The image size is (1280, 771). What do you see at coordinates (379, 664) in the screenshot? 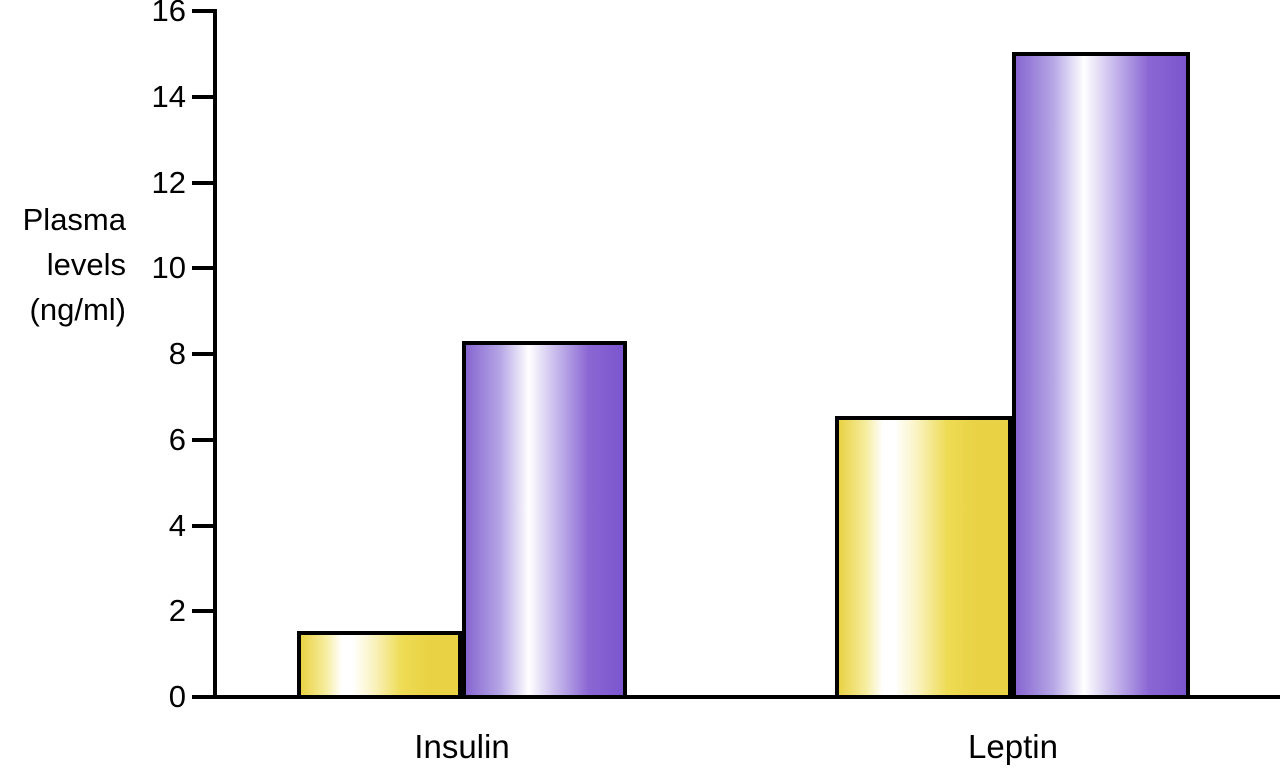
I see `insulin-yellow-bar` at bounding box center [379, 664].